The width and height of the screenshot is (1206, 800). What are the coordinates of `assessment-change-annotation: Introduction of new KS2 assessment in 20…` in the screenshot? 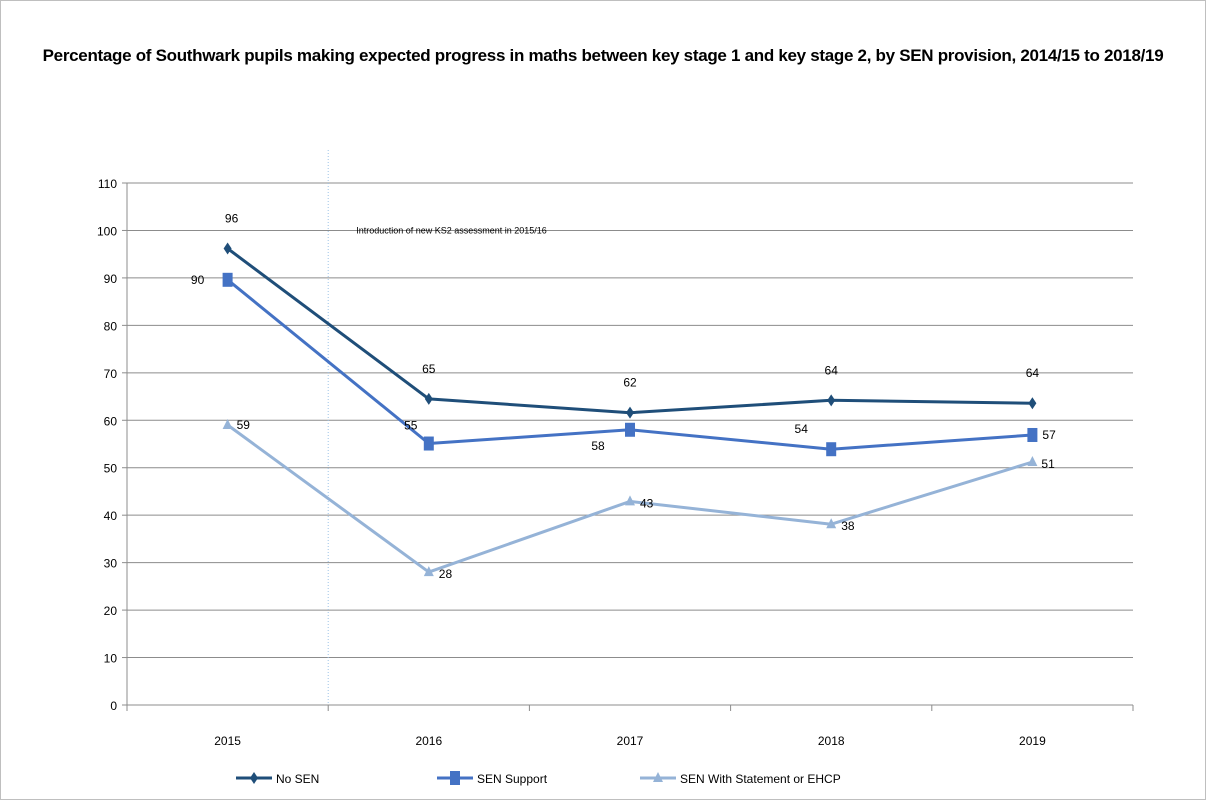 It's located at (451, 230).